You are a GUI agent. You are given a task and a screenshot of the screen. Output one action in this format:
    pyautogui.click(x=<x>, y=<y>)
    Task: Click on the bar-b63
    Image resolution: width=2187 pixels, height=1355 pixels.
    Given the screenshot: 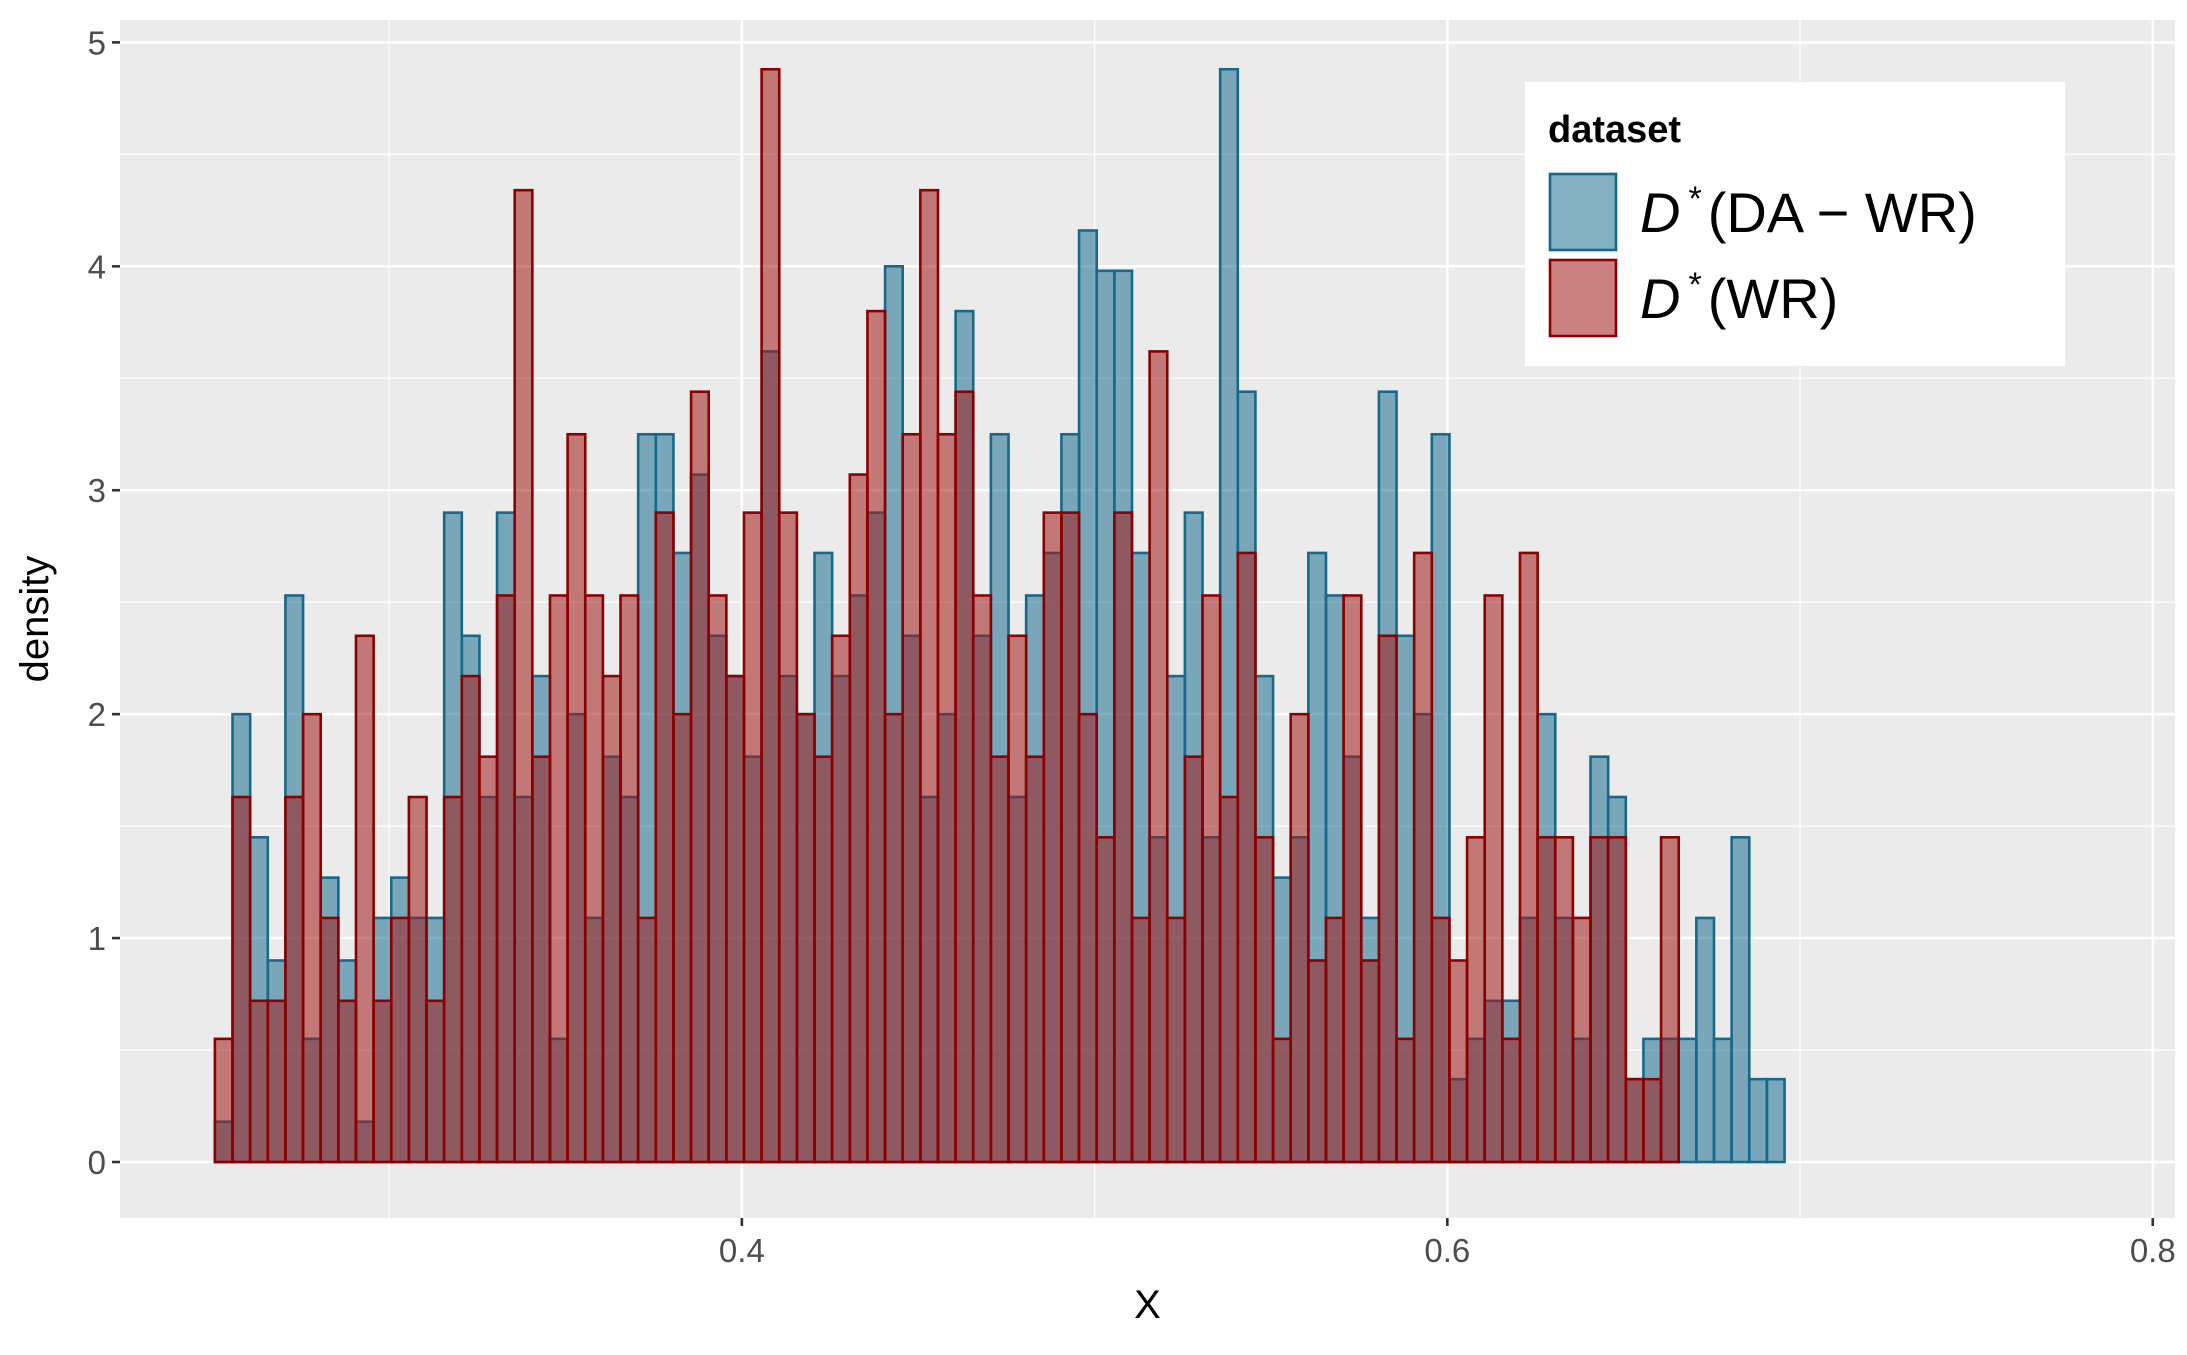 What is the action you would take?
    pyautogui.click(x=1317, y=1061)
    